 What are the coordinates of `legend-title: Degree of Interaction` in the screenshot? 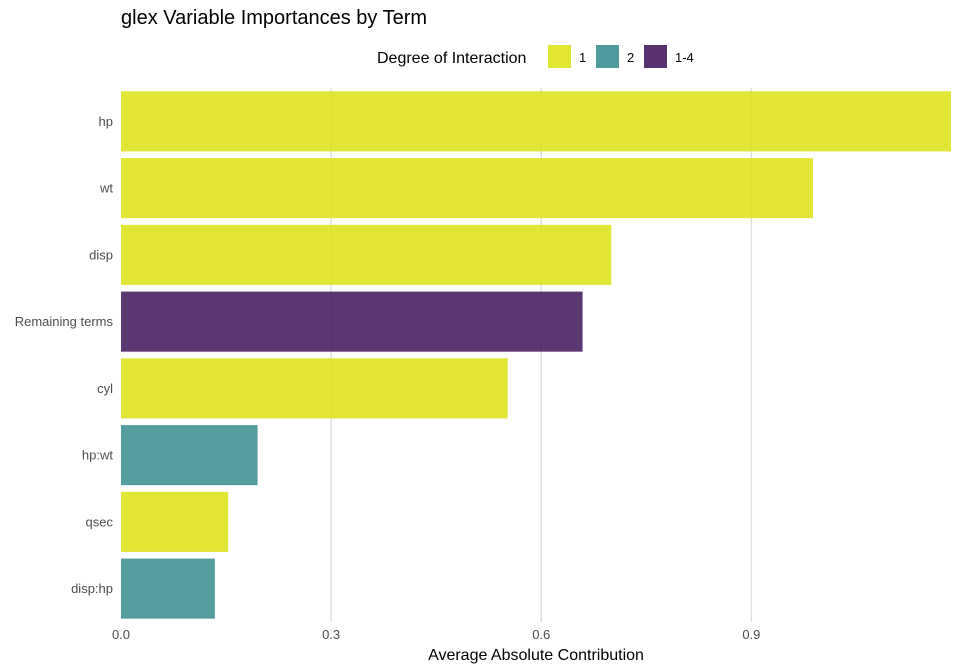 It's located at (451, 58).